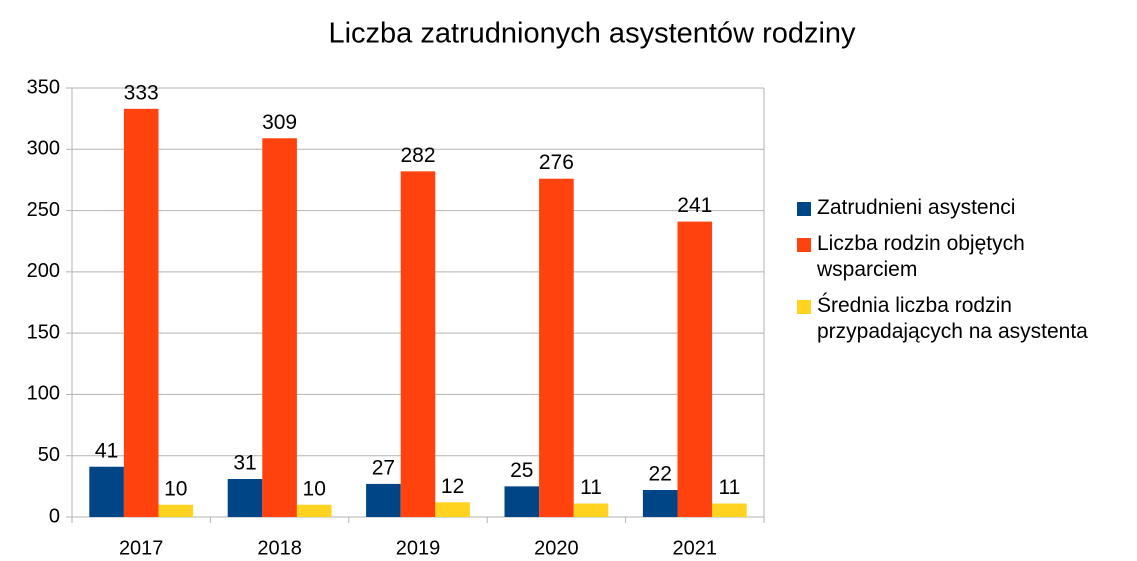 This screenshot has width=1137, height=561. I want to click on value-label: 276, so click(556, 162).